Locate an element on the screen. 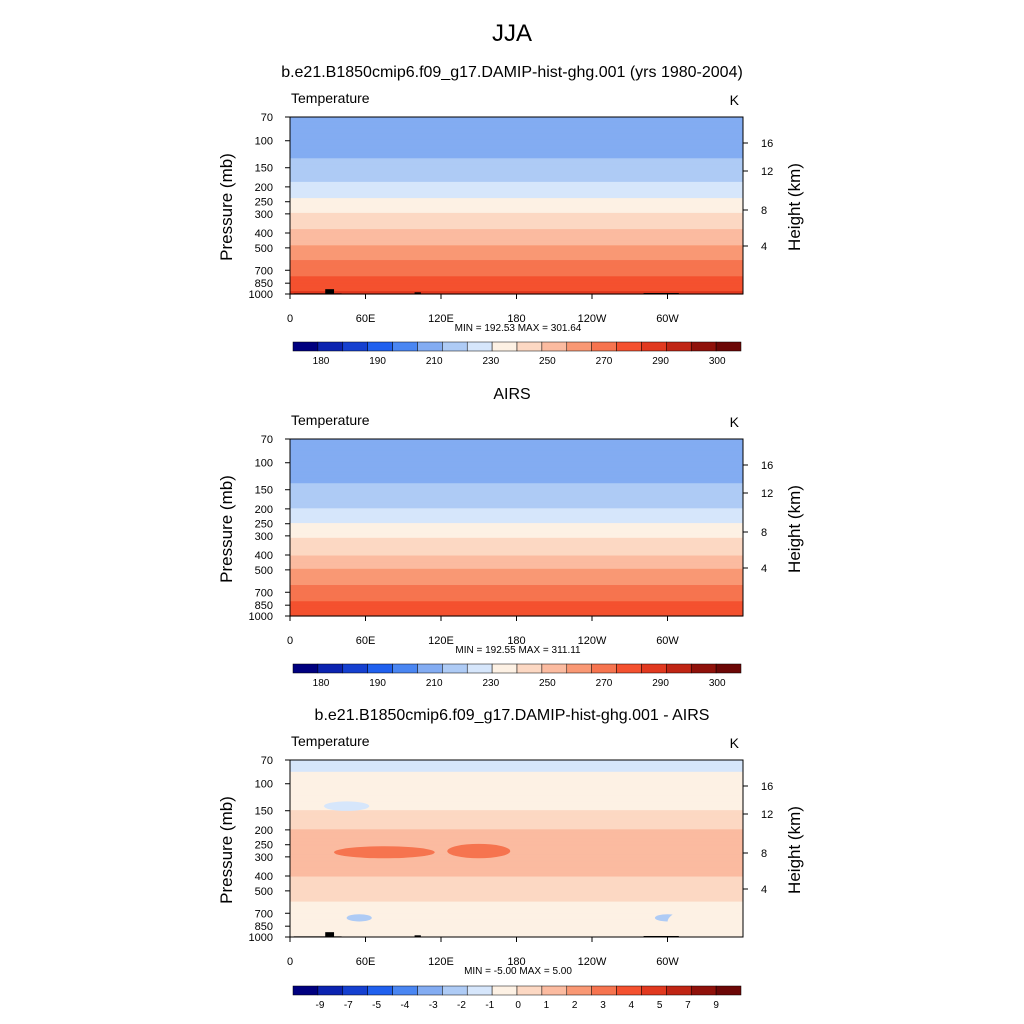 This screenshot has height=1024, width=1024. xtick-label: 60W is located at coordinates (667, 641).